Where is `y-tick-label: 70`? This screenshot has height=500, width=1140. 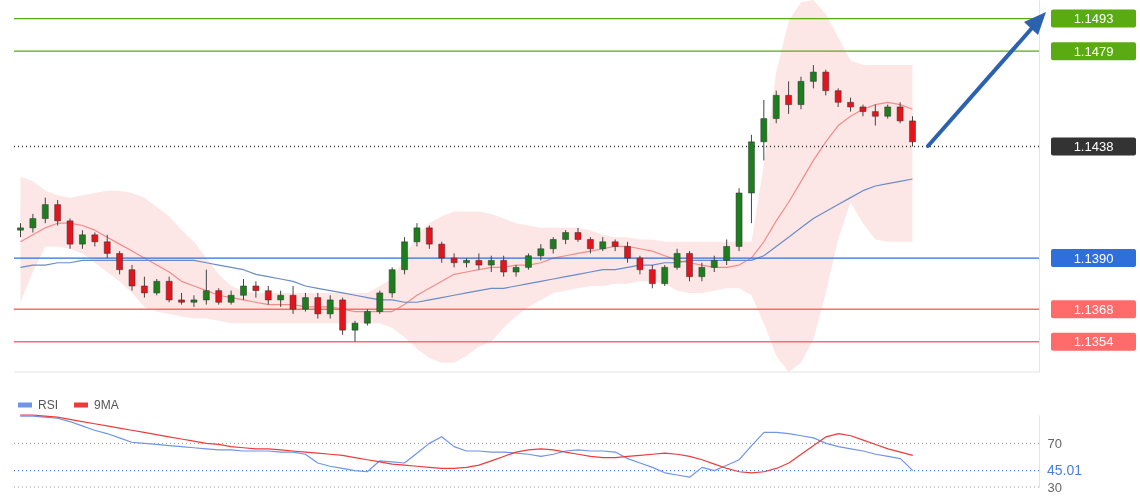
y-tick-label: 70 is located at coordinates (1054, 443).